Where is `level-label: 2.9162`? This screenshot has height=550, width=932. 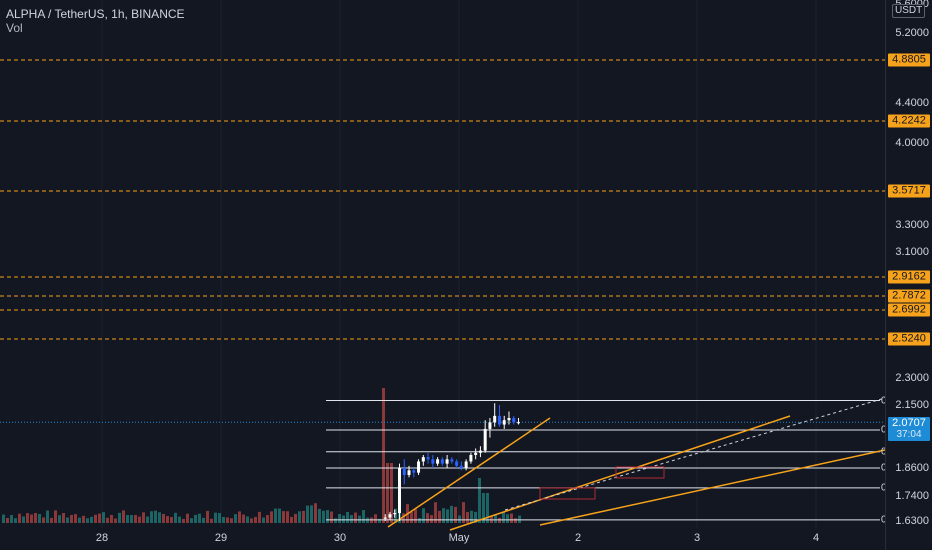
level-label: 2.9162 is located at coordinates (909, 277).